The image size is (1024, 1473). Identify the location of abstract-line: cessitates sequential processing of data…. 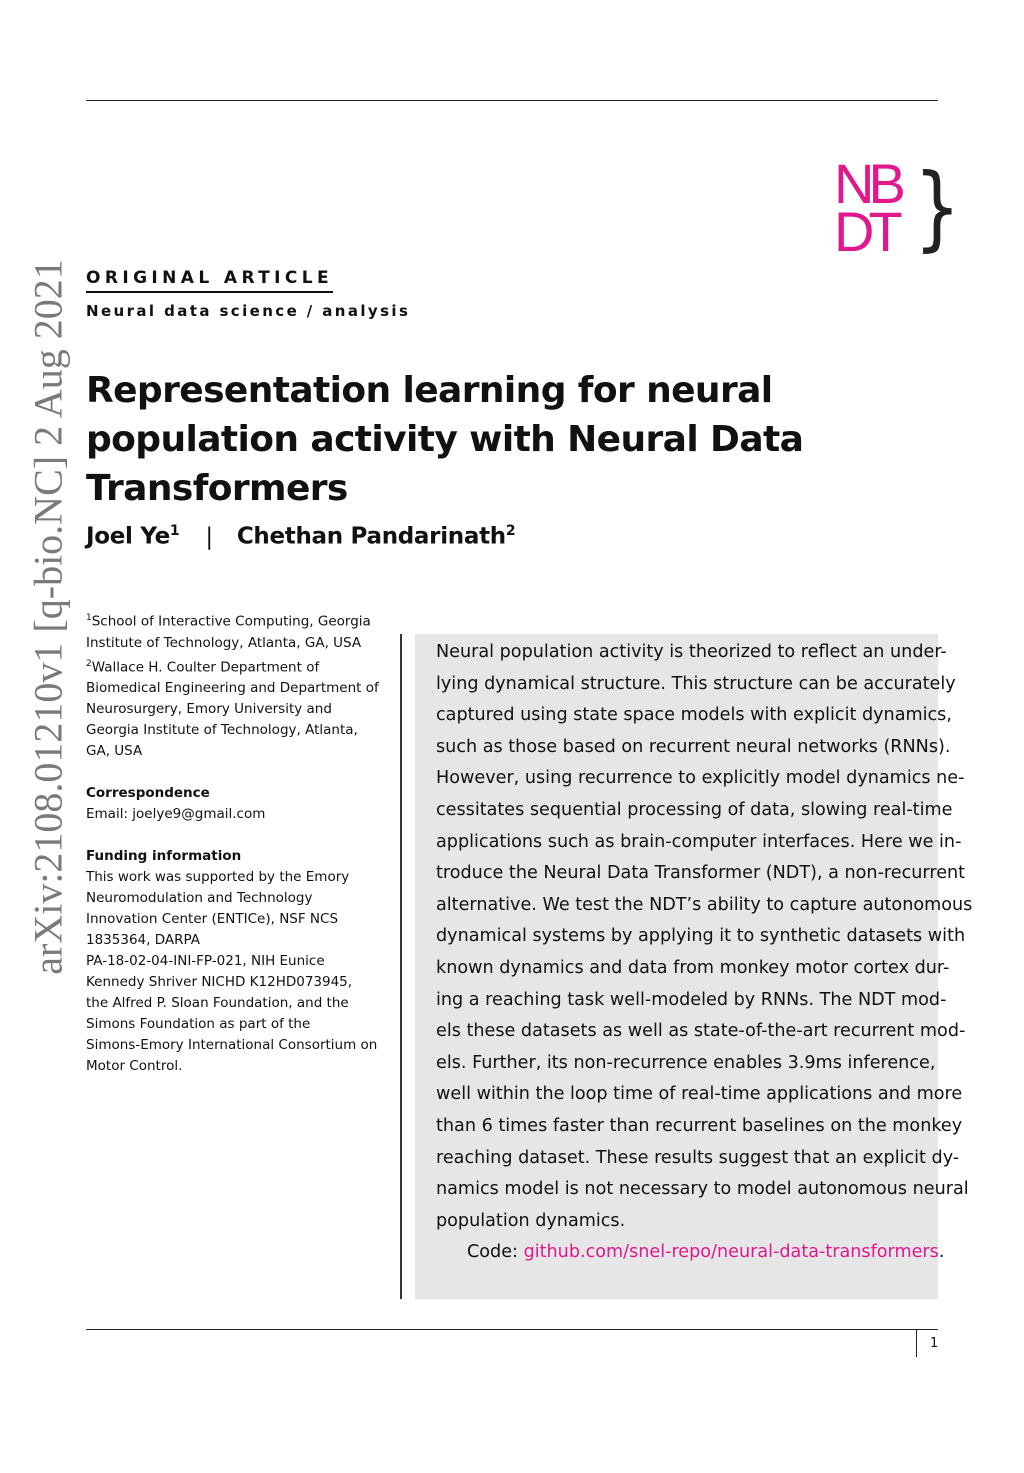
(694, 809).